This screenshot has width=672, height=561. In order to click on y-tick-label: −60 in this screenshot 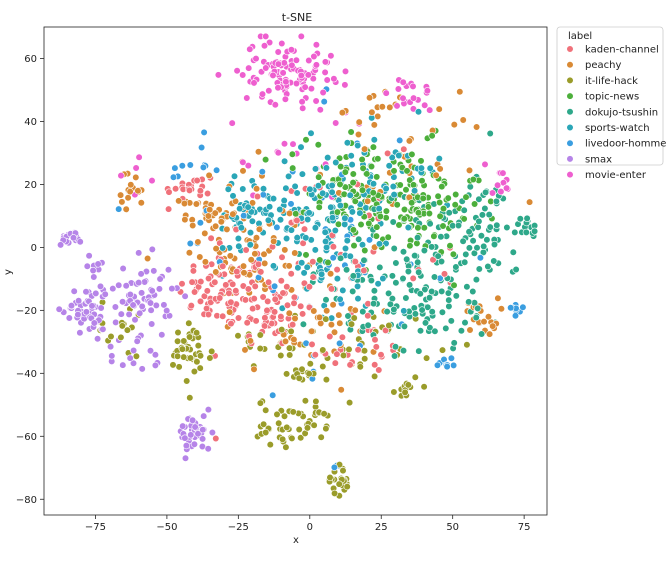, I will do `click(26, 437)`.